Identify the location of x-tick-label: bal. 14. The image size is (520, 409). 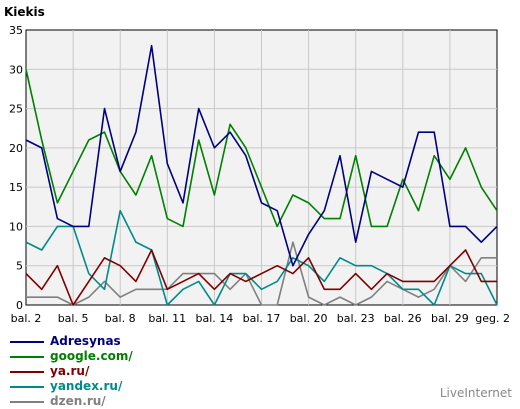
(215, 318).